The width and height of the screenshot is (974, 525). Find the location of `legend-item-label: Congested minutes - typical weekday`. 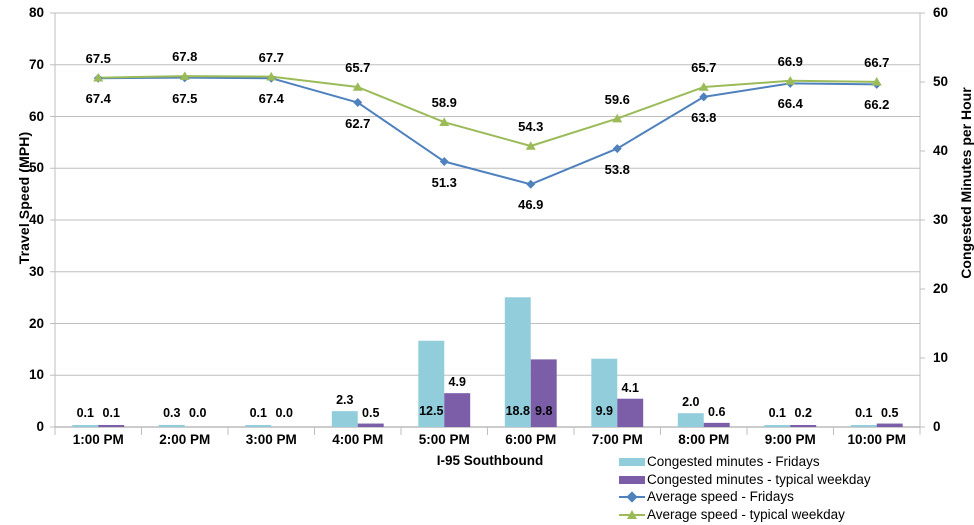

legend-item-label: Congested minutes - typical weekday is located at coordinates (759, 479).